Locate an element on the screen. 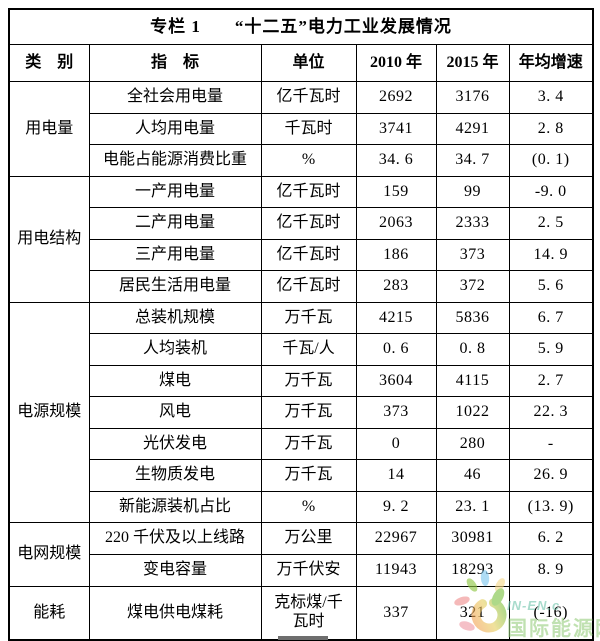  table-row: 新能源装机占比 % 9. 2 23. 1 (13. 9) is located at coordinates (301, 506).